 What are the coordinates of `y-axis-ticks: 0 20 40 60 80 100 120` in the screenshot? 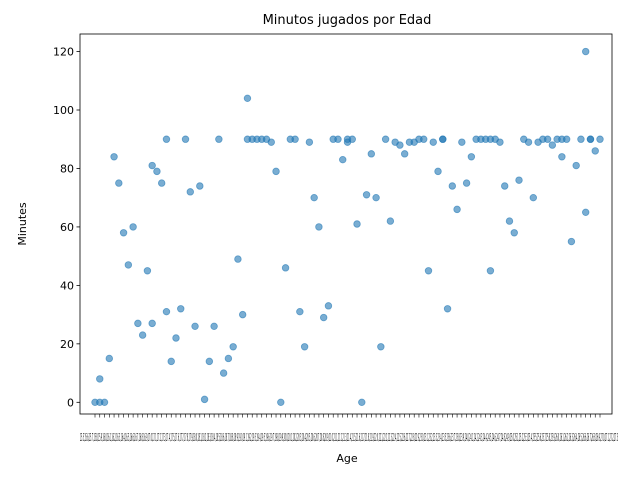 It's located at (66, 227).